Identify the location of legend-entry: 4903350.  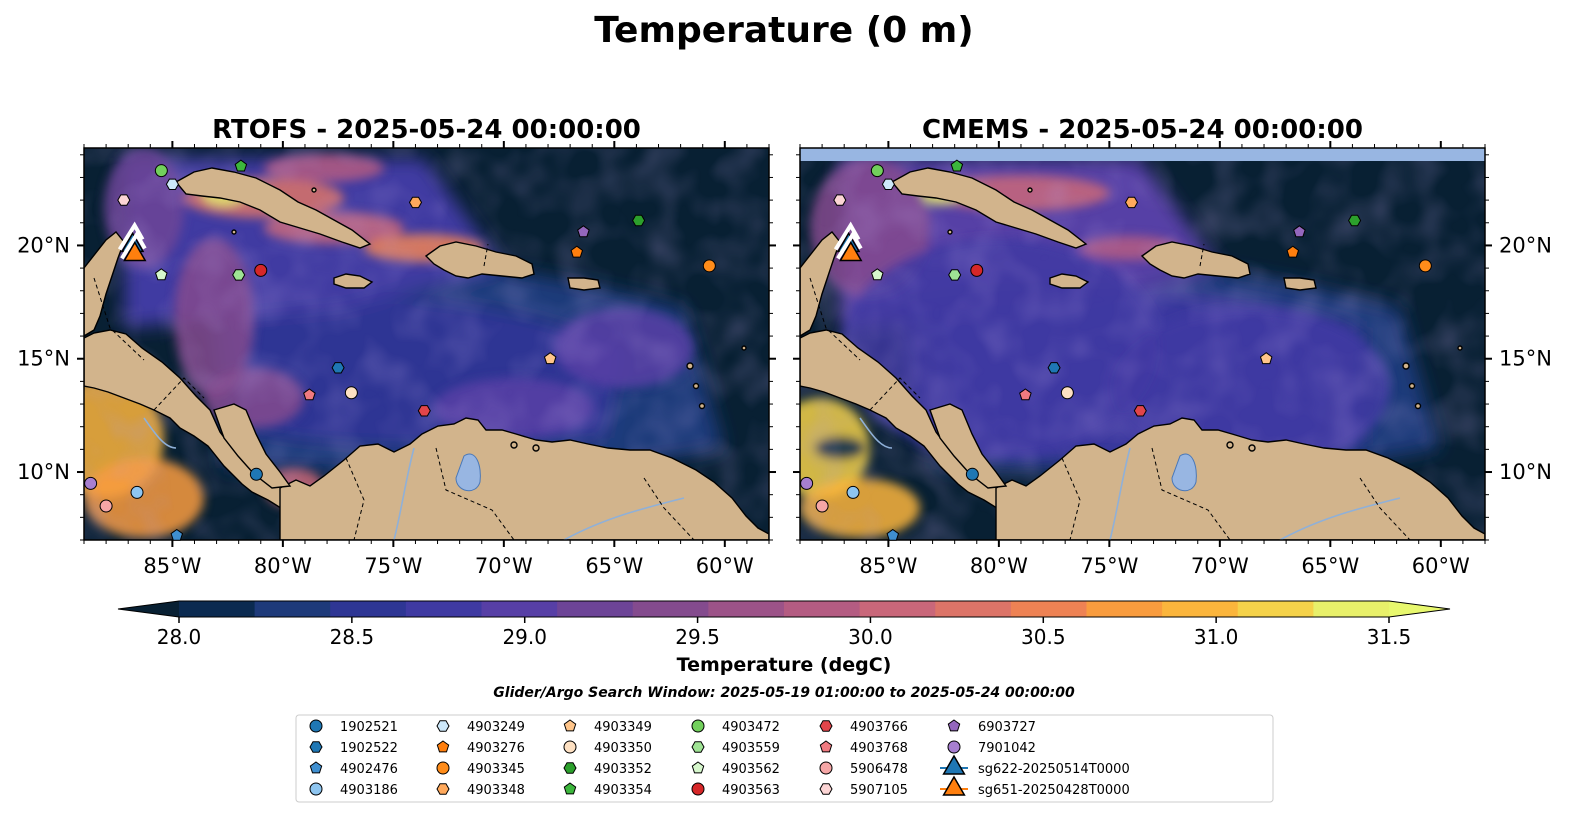
(607, 748).